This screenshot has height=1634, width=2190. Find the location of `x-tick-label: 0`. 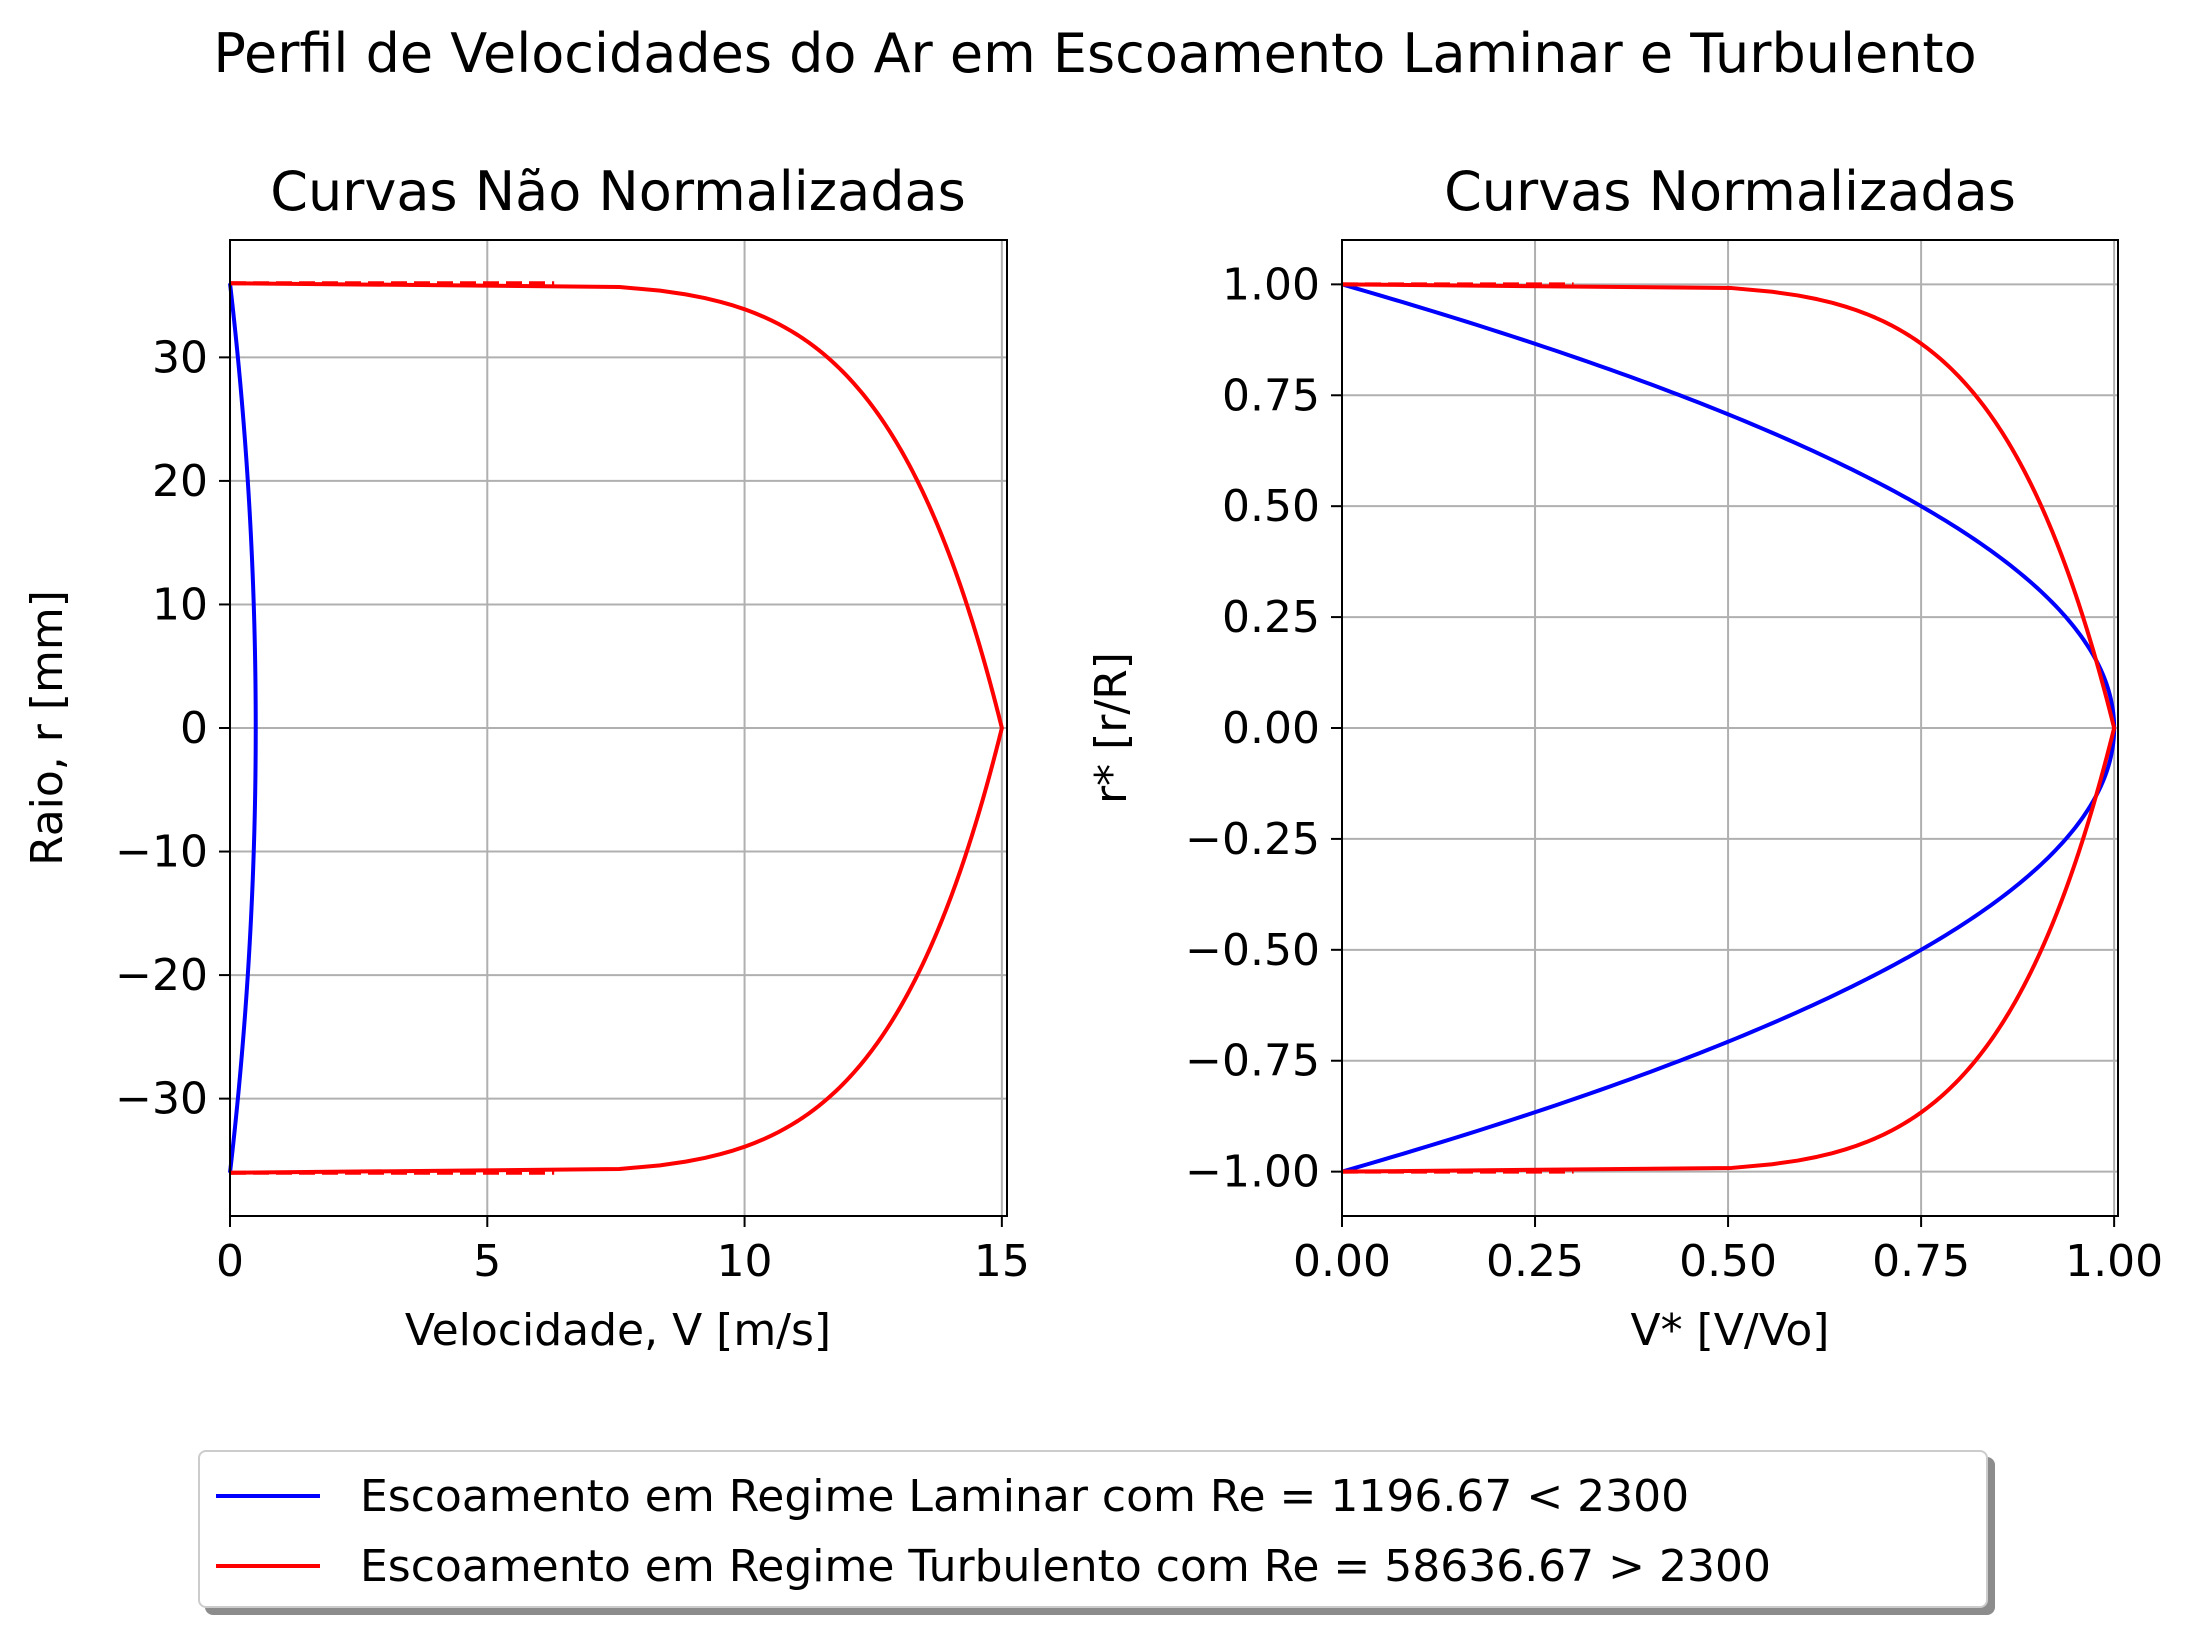

x-tick-label: 0 is located at coordinates (230, 1261).